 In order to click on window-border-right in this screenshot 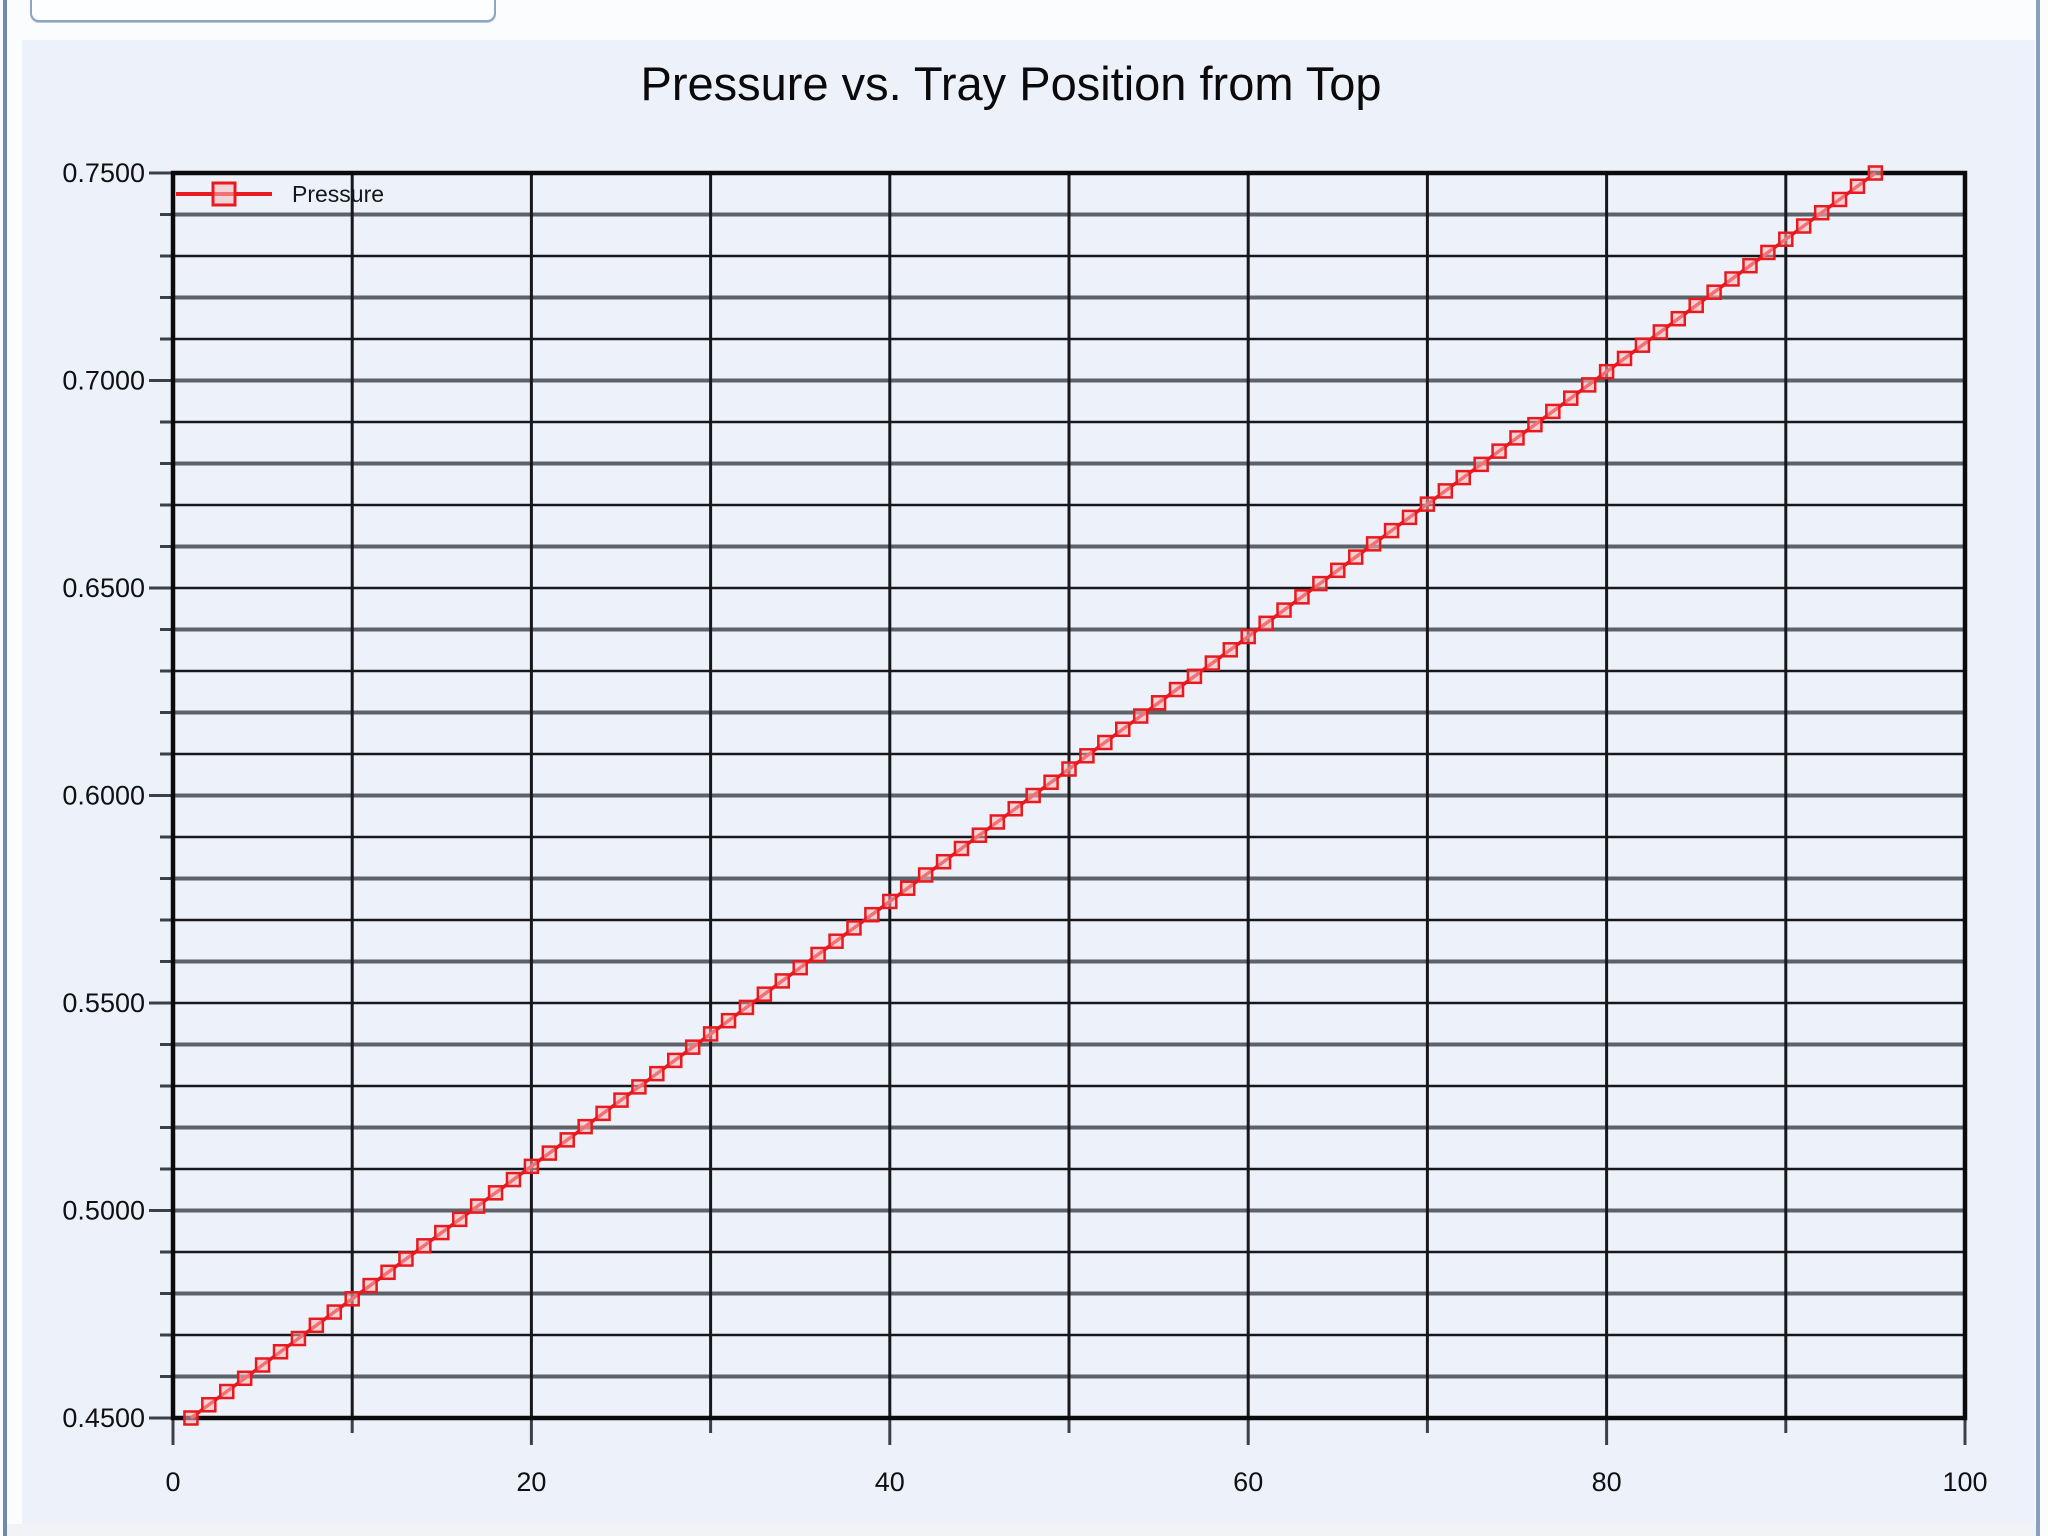, I will do `click(2038, 768)`.